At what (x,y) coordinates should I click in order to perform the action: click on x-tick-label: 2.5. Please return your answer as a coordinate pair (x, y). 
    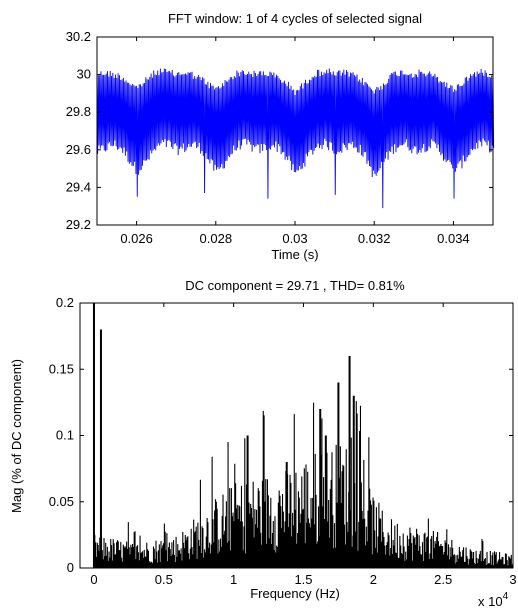
    Looking at the image, I should click on (443, 579).